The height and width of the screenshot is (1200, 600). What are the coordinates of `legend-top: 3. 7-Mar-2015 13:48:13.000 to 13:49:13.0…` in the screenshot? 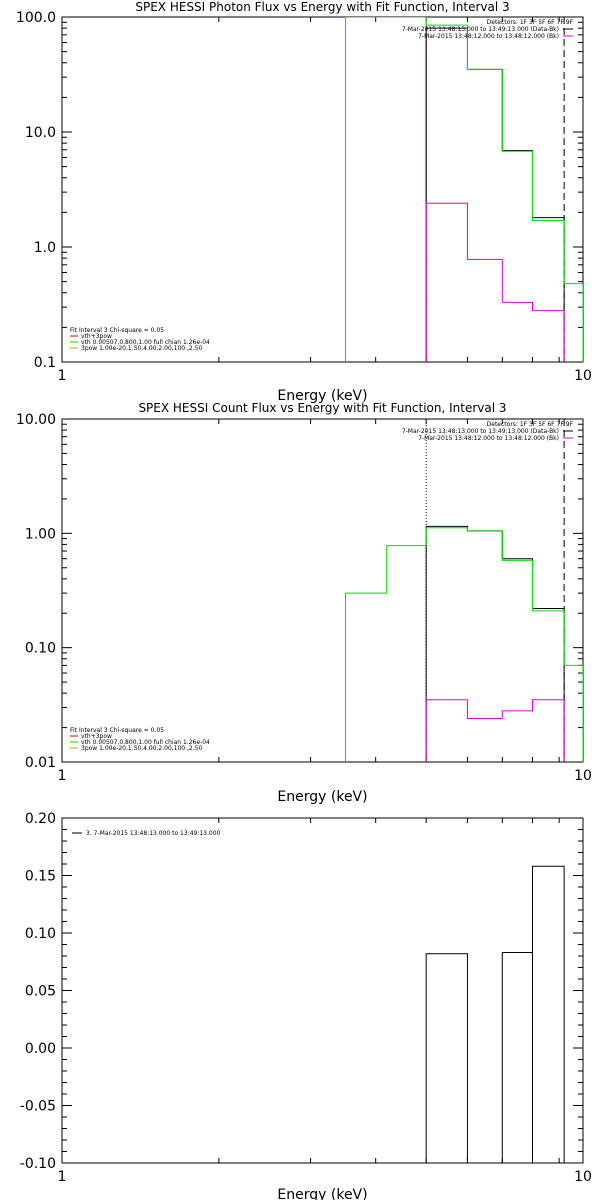 It's located at (146, 833).